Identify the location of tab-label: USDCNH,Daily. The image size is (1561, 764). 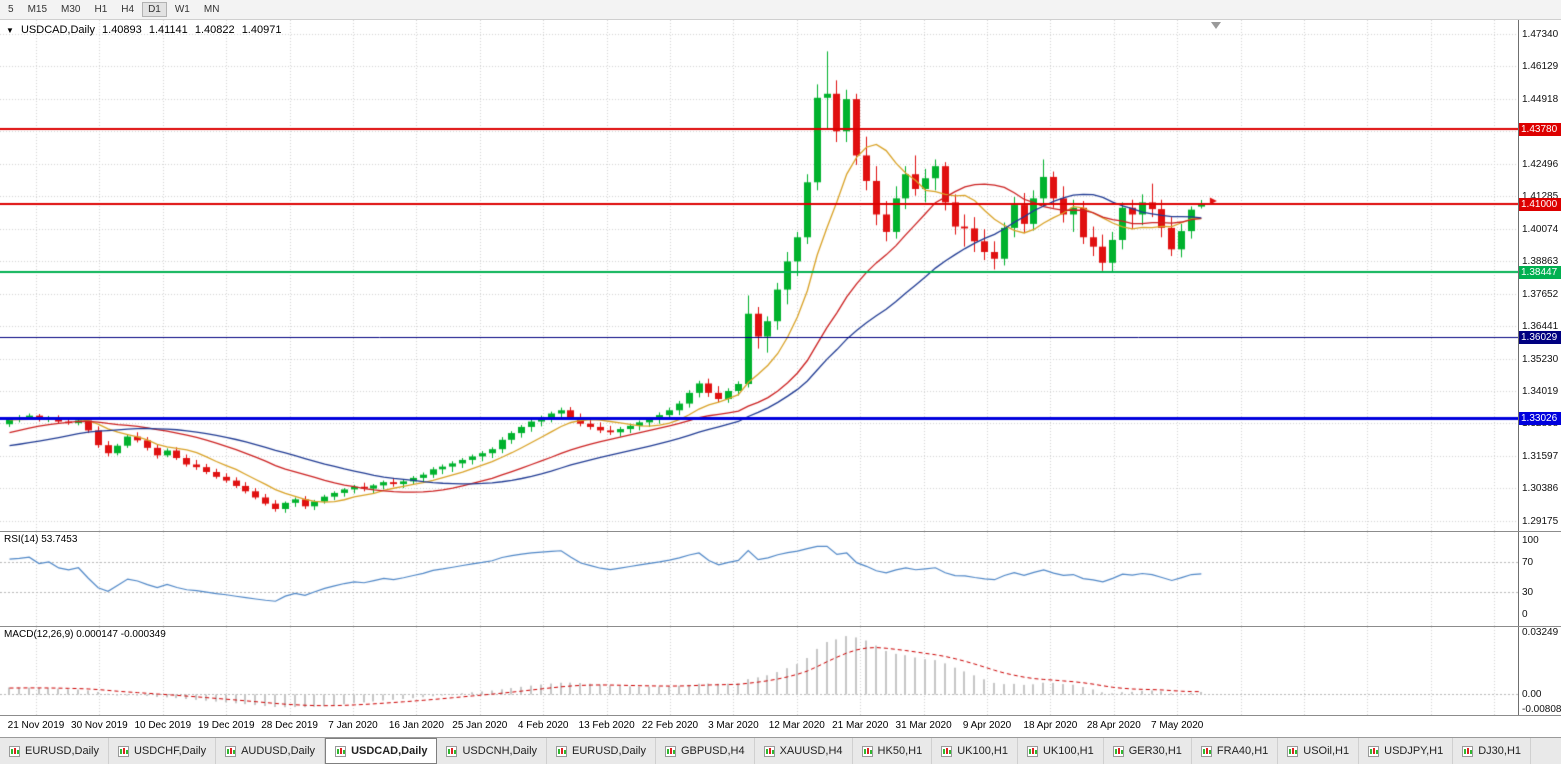
(500, 751).